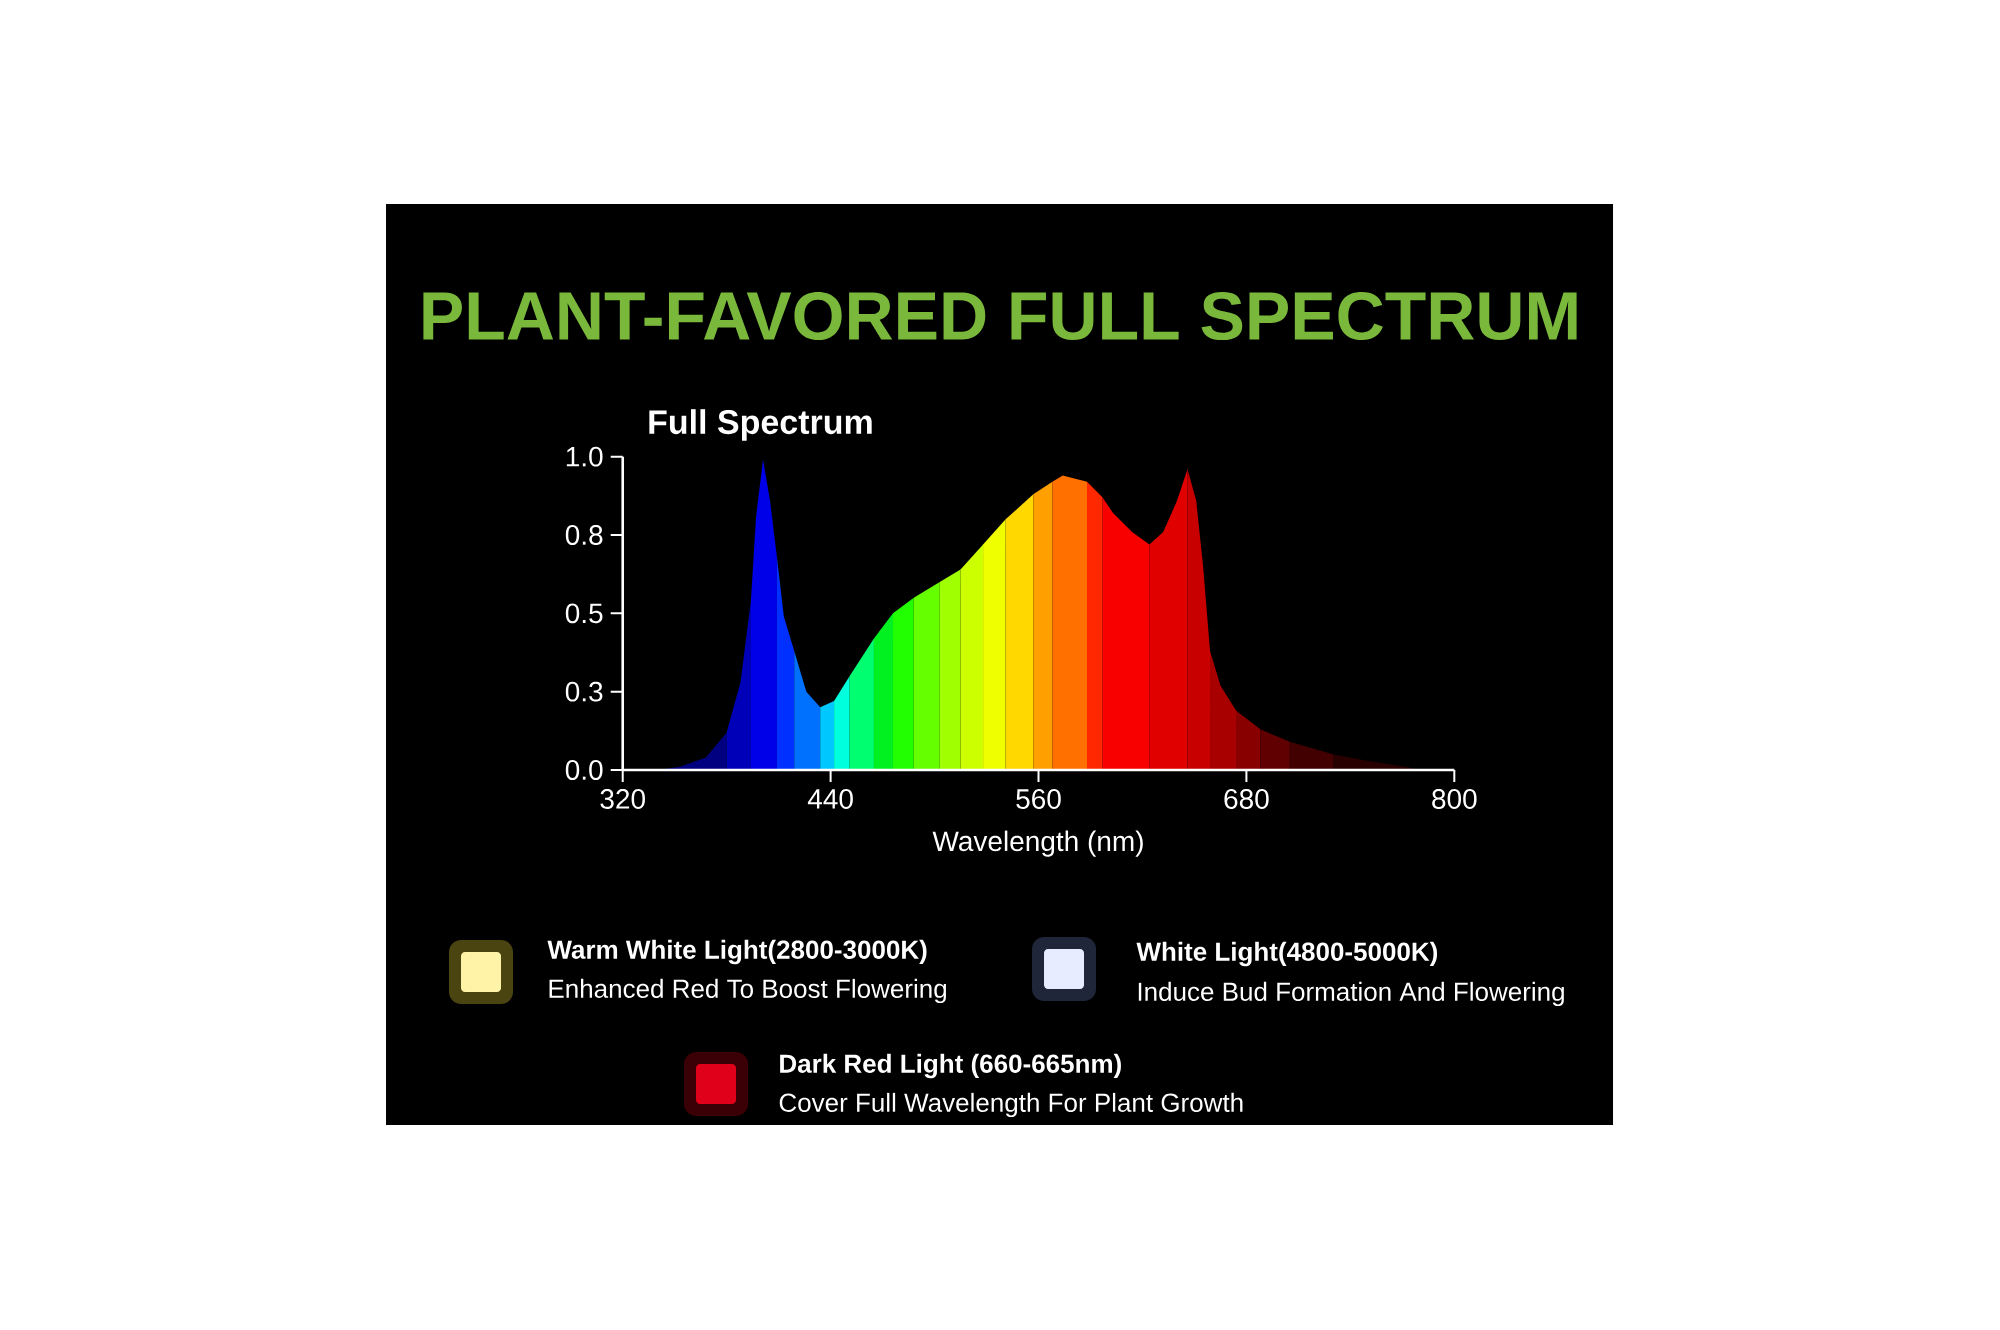 The width and height of the screenshot is (2000, 1330). What do you see at coordinates (950, 1066) in the screenshot?
I see `text: Dark Red Light (660-665nm)` at bounding box center [950, 1066].